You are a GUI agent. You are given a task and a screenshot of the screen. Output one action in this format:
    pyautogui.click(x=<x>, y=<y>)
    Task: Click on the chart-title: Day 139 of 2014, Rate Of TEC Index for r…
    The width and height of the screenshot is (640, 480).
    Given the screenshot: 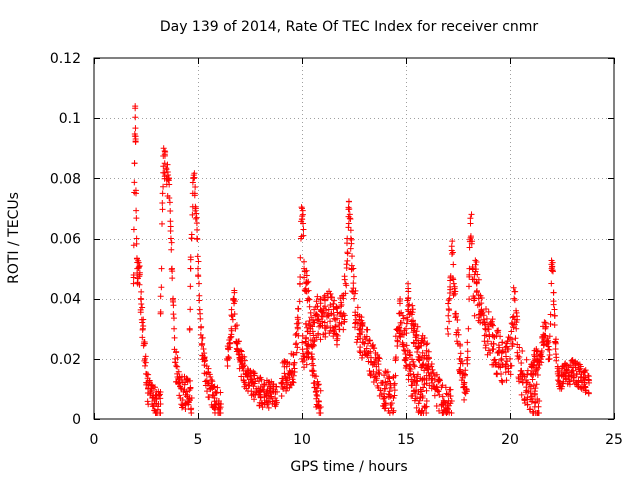 What is the action you would take?
    pyautogui.click(x=349, y=27)
    